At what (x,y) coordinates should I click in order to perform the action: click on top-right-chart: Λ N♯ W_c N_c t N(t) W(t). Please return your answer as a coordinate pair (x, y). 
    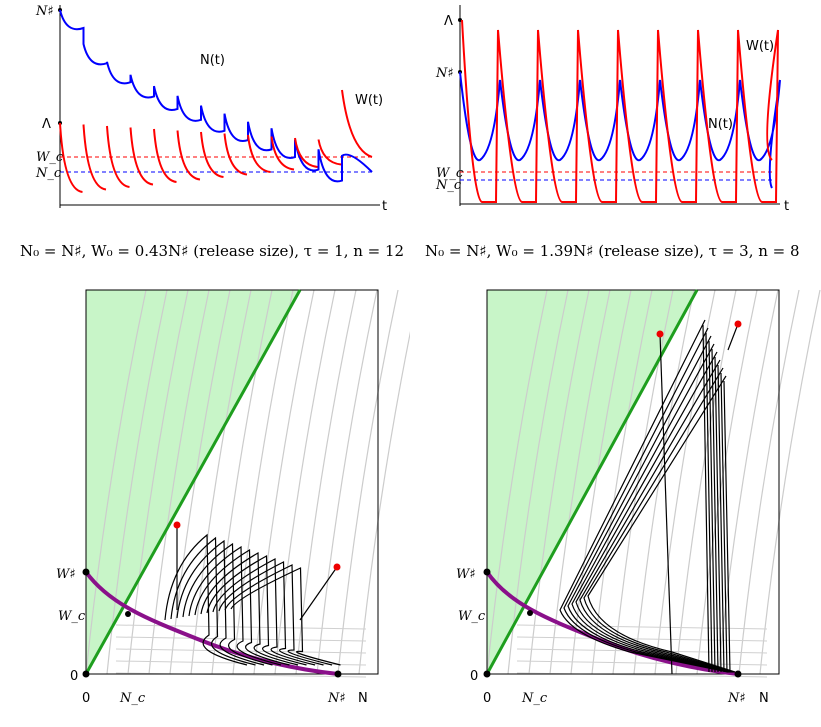
    Looking at the image, I should click on (612, 109).